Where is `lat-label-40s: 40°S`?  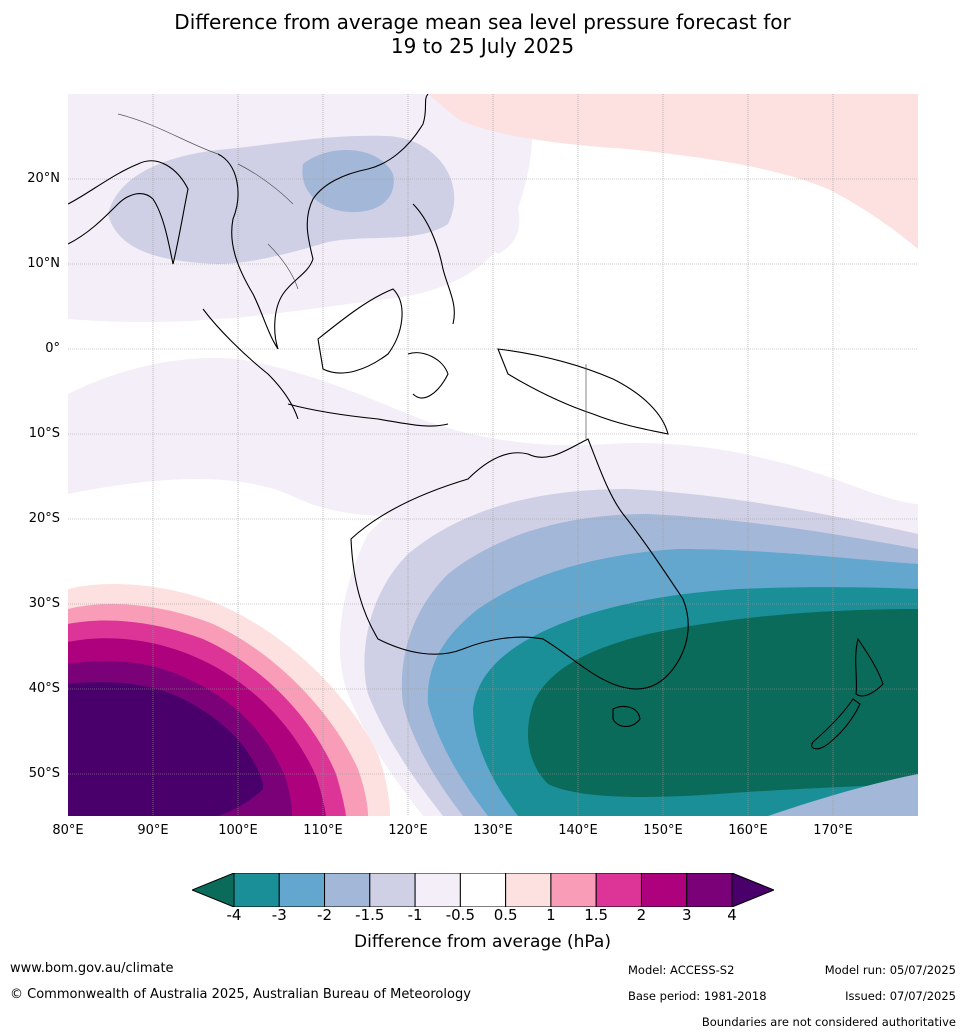 lat-label-40s: 40°S is located at coordinates (44, 688).